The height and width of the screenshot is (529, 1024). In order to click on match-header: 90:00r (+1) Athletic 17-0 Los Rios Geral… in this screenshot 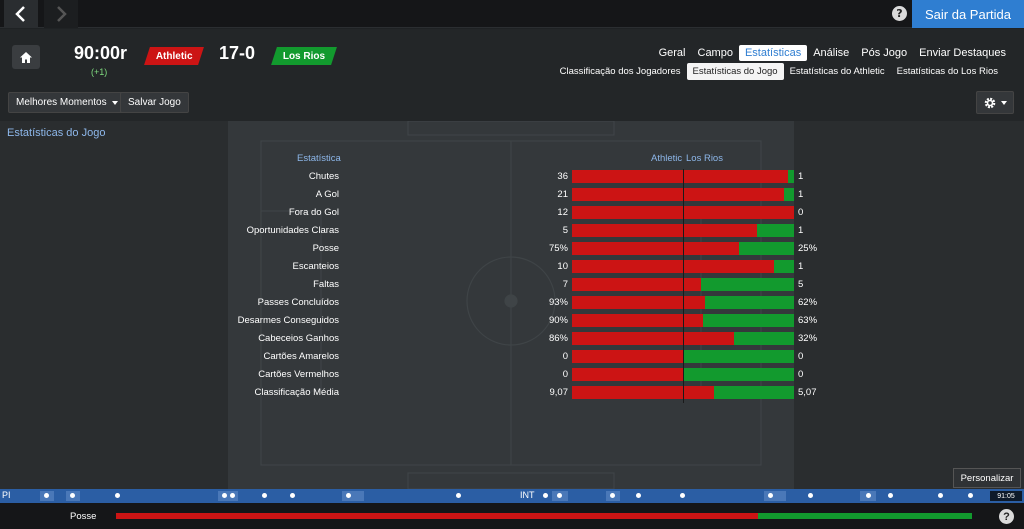, I will do `click(512, 57)`.